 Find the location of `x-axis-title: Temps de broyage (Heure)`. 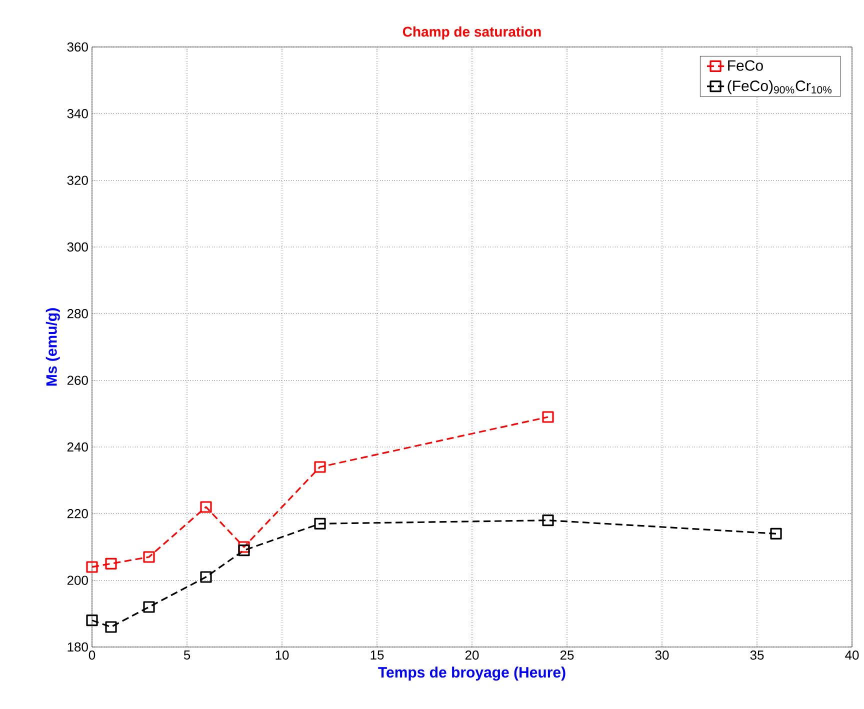

x-axis-title: Temps de broyage (Heure) is located at coordinates (472, 673).